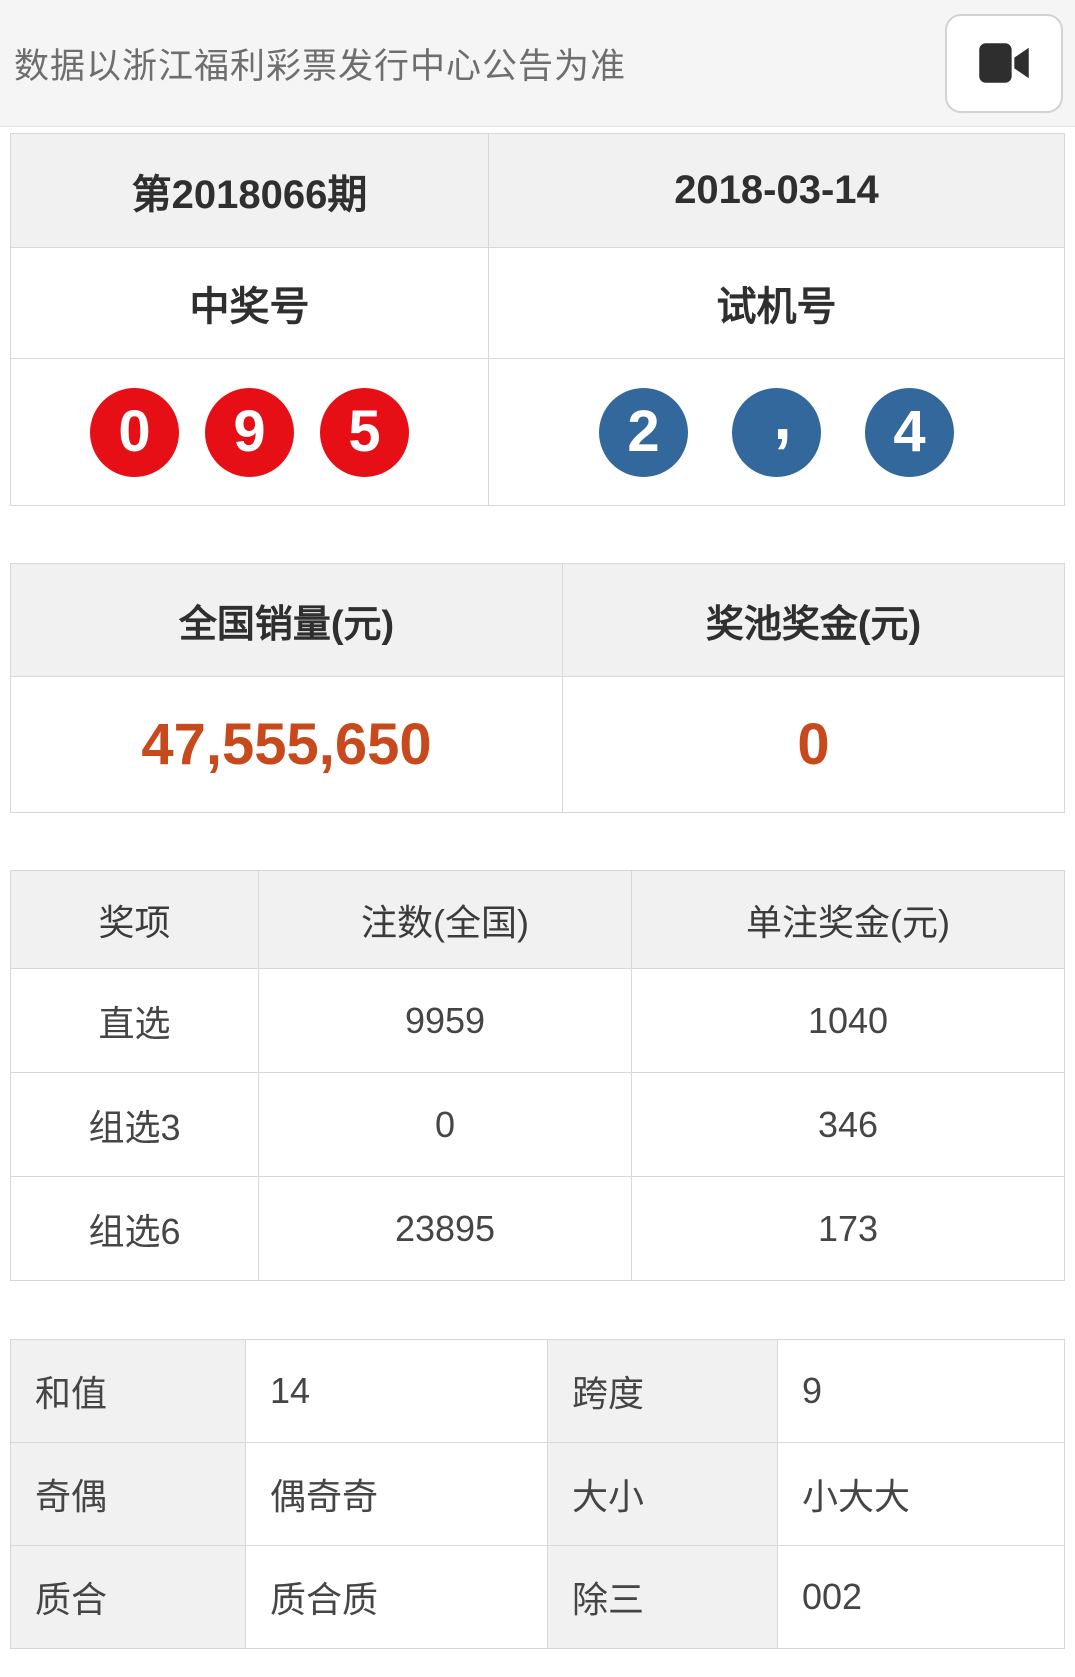 The width and height of the screenshot is (1075, 1677). I want to click on top-bar: 数据以浙江福利彩票发行中心公告为准, so click(537, 63).